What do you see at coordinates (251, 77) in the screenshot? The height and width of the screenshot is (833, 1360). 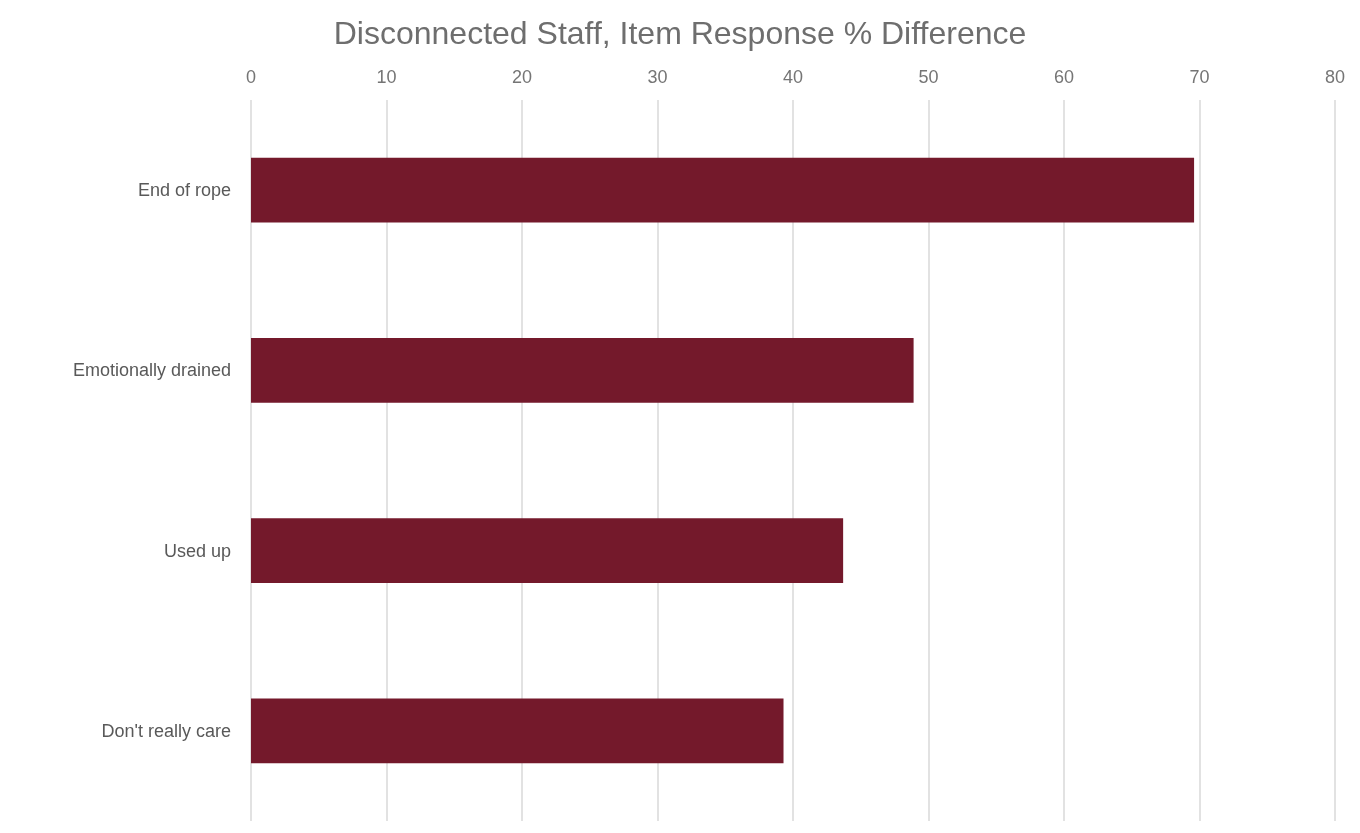 I see `x-tick-label: 0` at bounding box center [251, 77].